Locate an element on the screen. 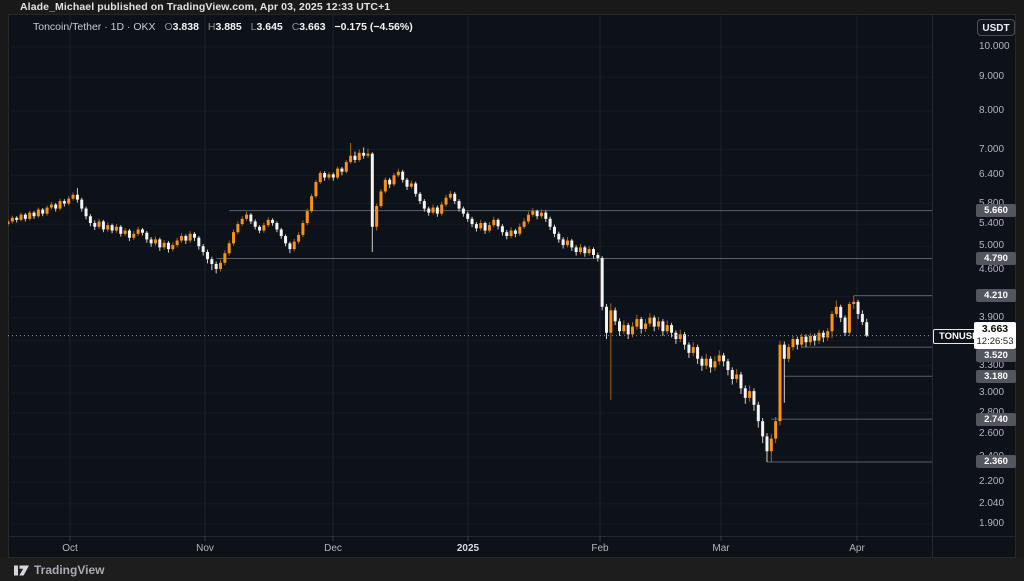 The image size is (1024, 581). symbol-title: Toncoin/Tether · 1D · OKX is located at coordinates (94, 27).